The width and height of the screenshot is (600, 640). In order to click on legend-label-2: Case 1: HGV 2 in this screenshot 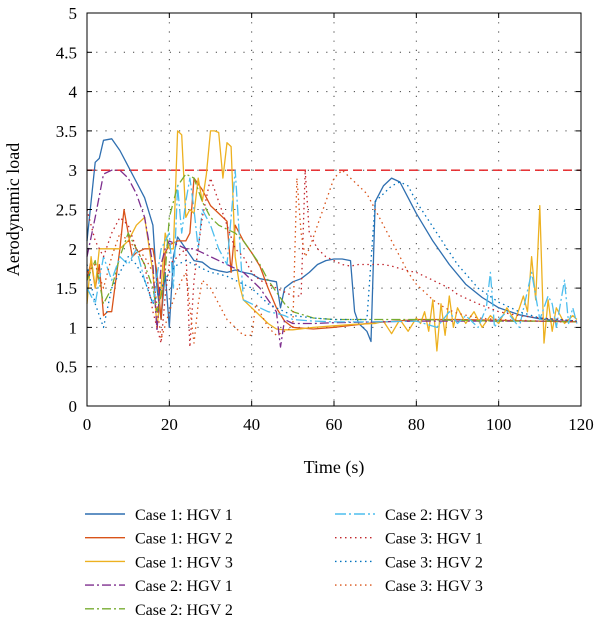, I will do `click(184, 539)`.